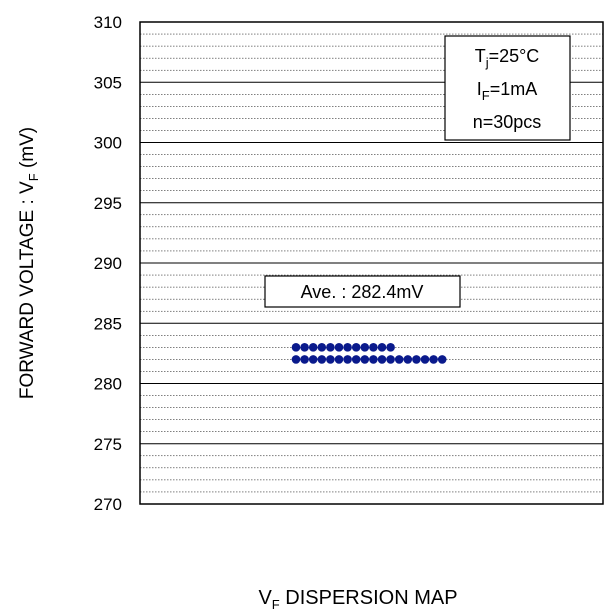  I want to click on y-tick-label: 295, so click(108, 203).